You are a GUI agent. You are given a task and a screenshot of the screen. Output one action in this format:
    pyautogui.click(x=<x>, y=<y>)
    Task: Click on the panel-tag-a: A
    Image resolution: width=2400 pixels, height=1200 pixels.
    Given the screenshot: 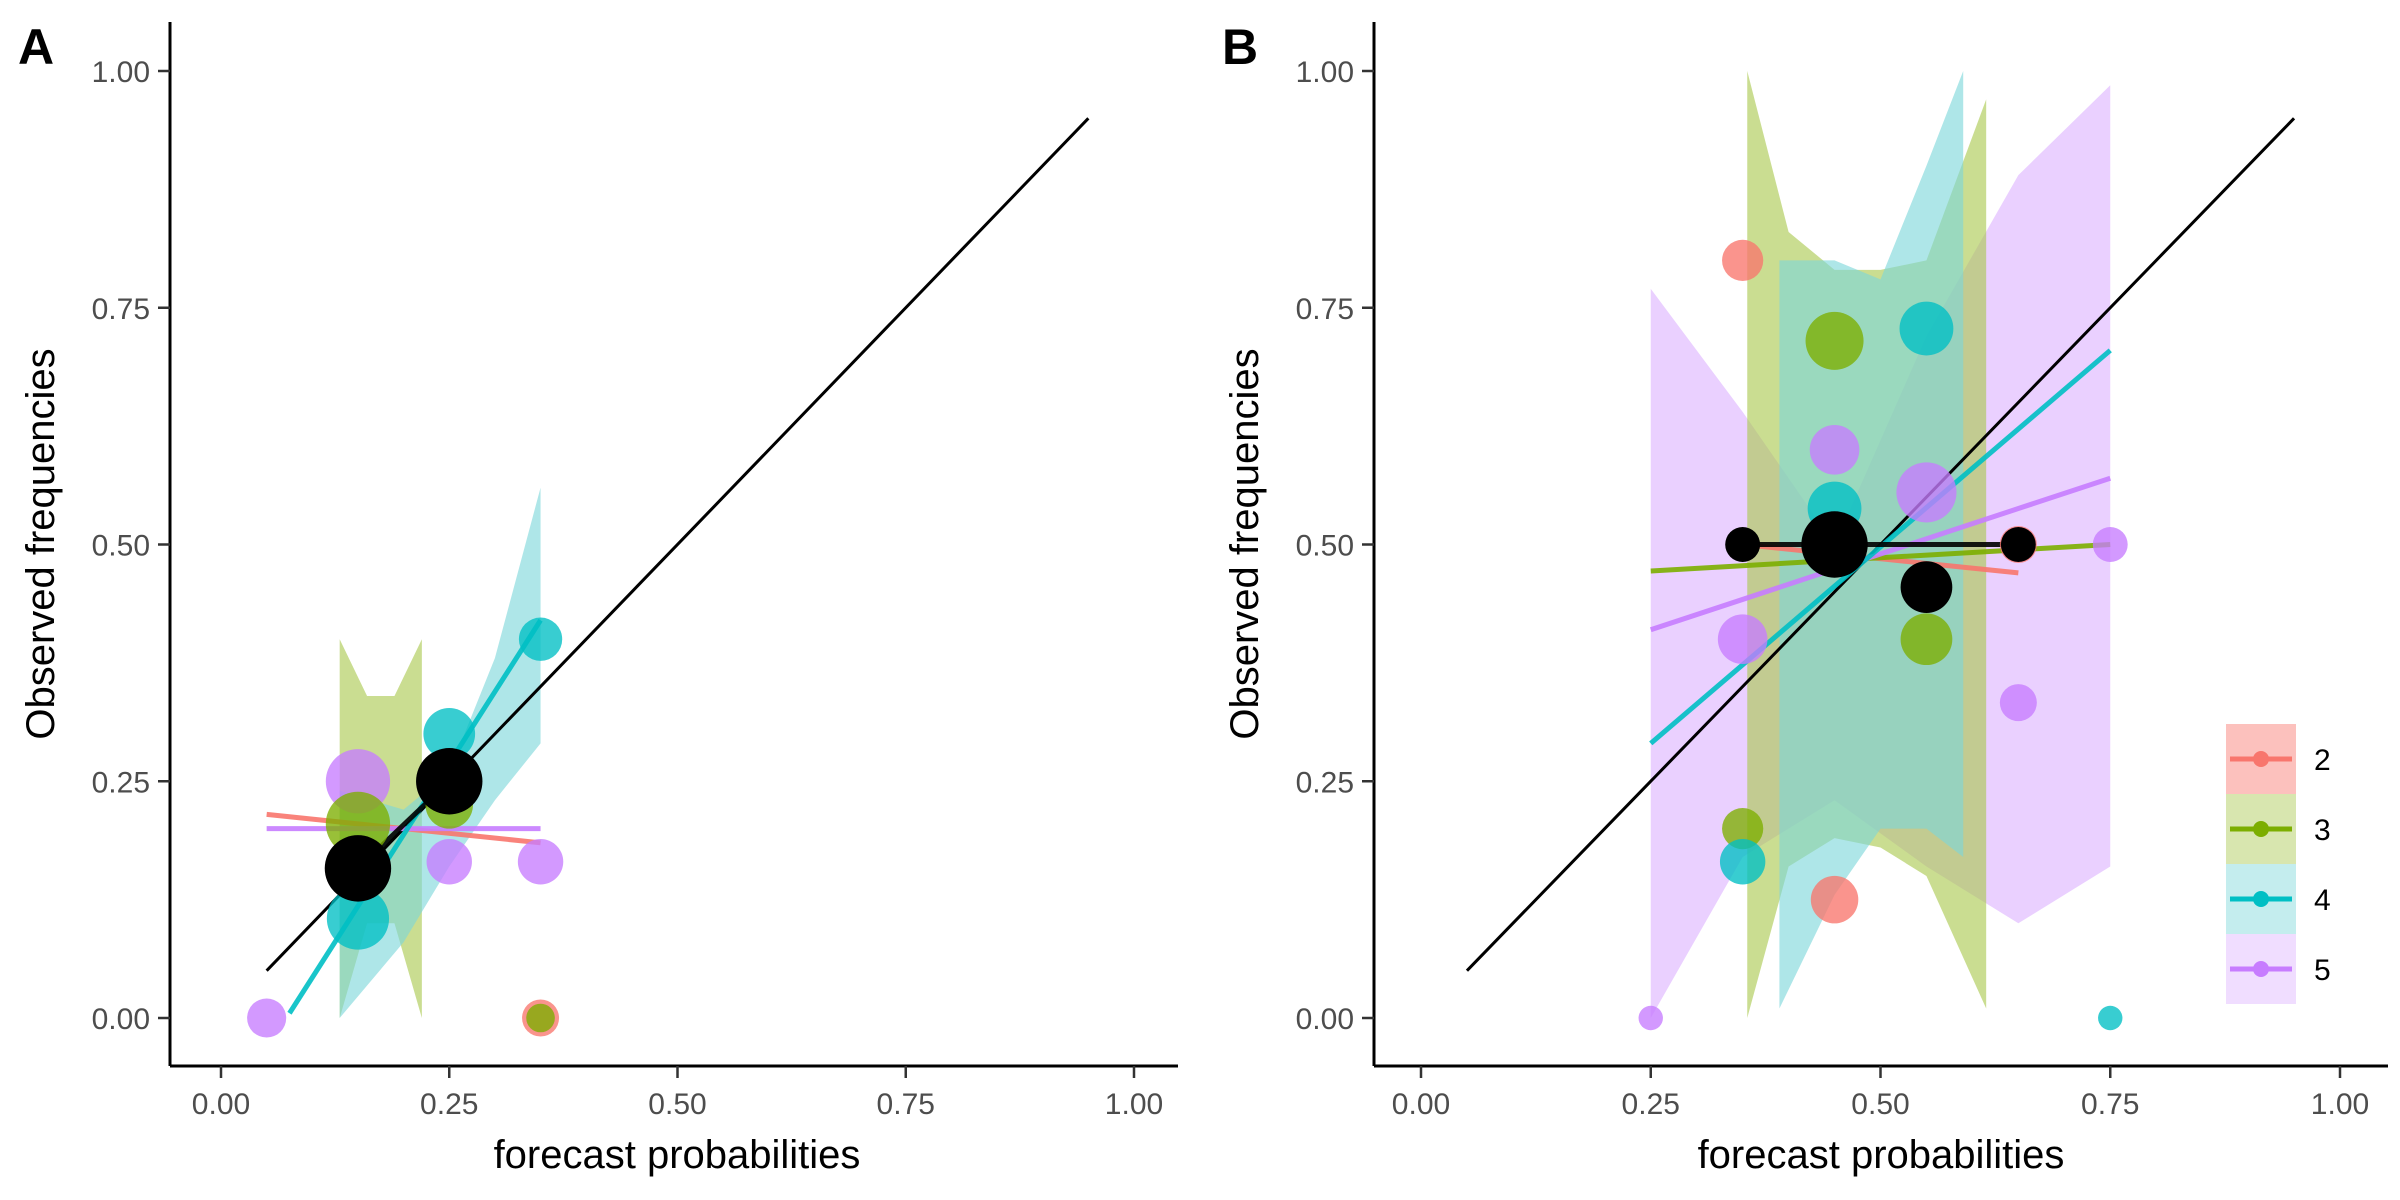 What is the action you would take?
    pyautogui.click(x=36, y=47)
    